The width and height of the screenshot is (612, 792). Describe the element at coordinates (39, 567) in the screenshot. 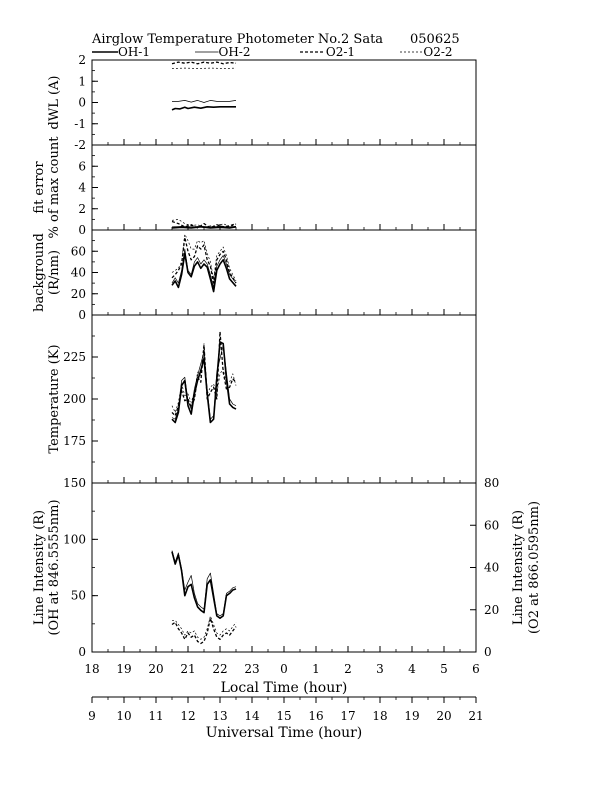

I see `y-axis-label: Line Intensity (R)` at that location.